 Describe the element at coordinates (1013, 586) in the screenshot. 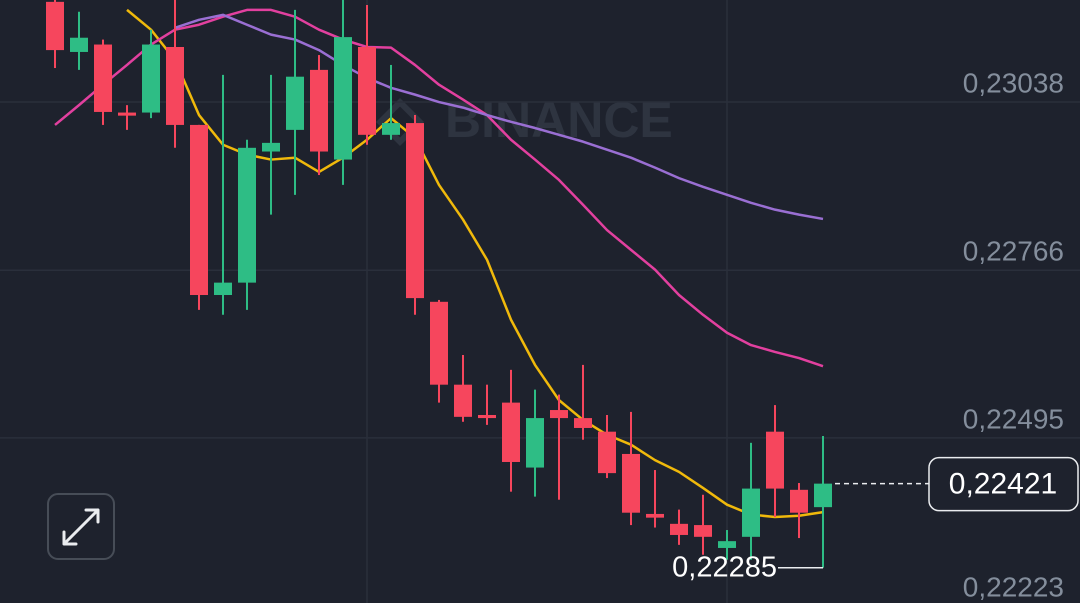

I see `y-tick-label: 0,22223` at that location.